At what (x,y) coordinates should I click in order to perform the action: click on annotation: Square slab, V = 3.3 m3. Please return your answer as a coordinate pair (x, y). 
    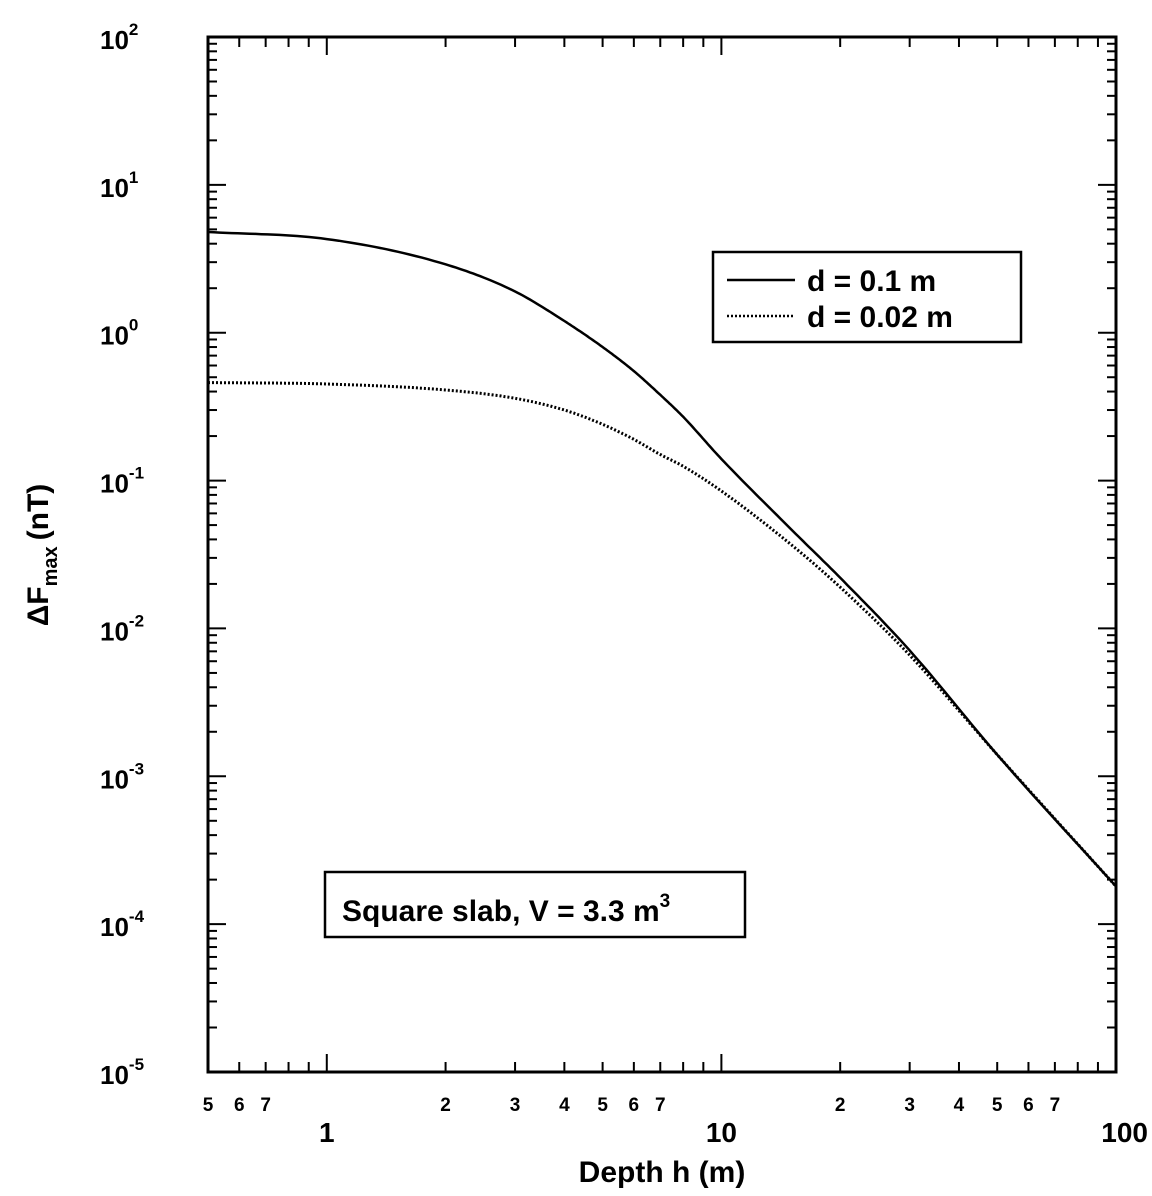
    Looking at the image, I should click on (535, 904).